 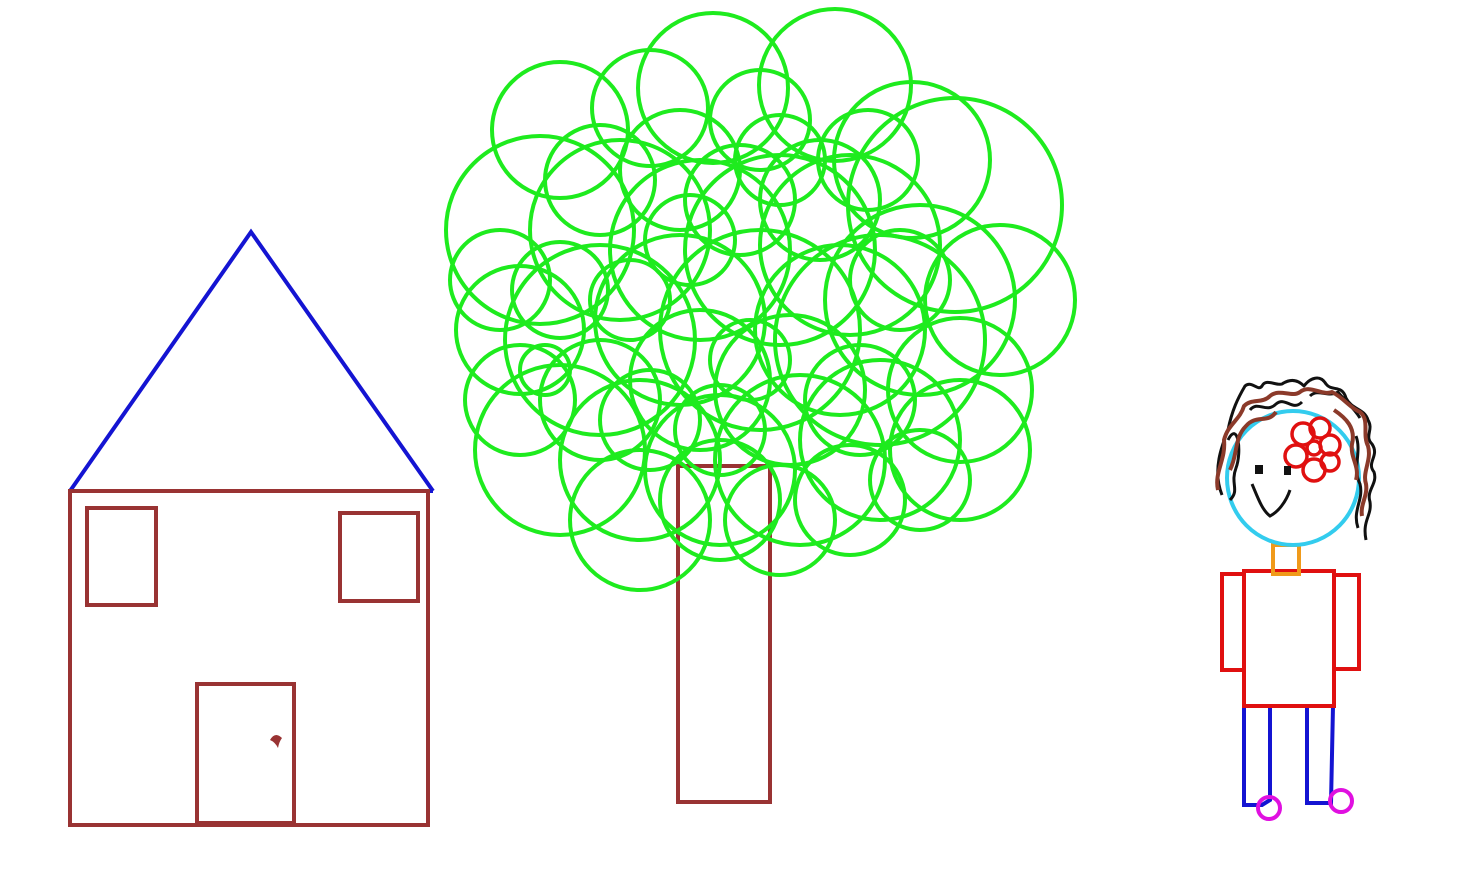 I want to click on person-mouth, so click(x=1271, y=500).